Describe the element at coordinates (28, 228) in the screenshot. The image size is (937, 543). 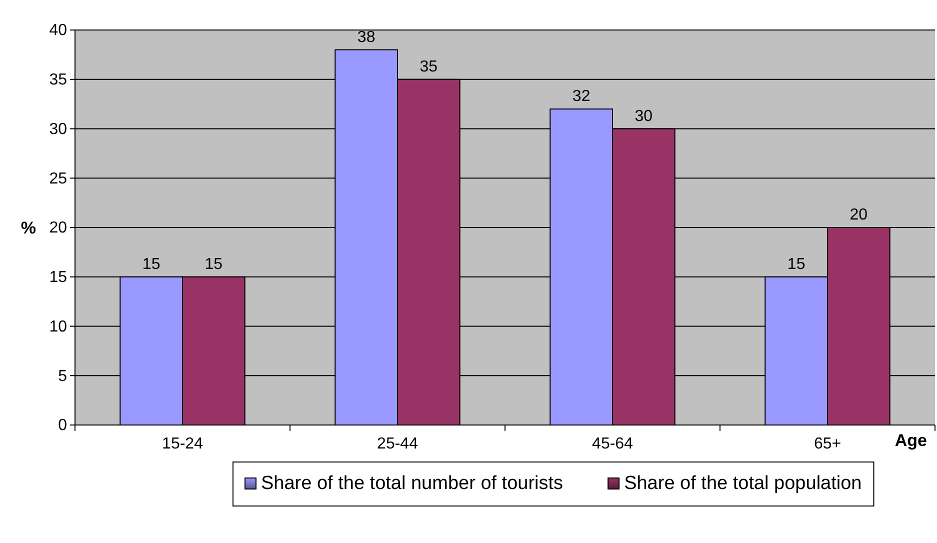
I see `y-axis-title: %` at that location.